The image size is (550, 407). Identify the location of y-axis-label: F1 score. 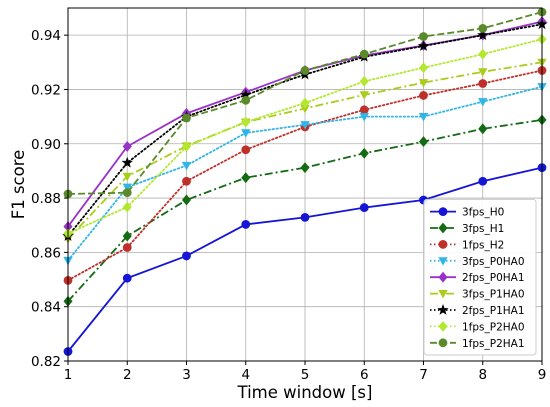
(18, 185).